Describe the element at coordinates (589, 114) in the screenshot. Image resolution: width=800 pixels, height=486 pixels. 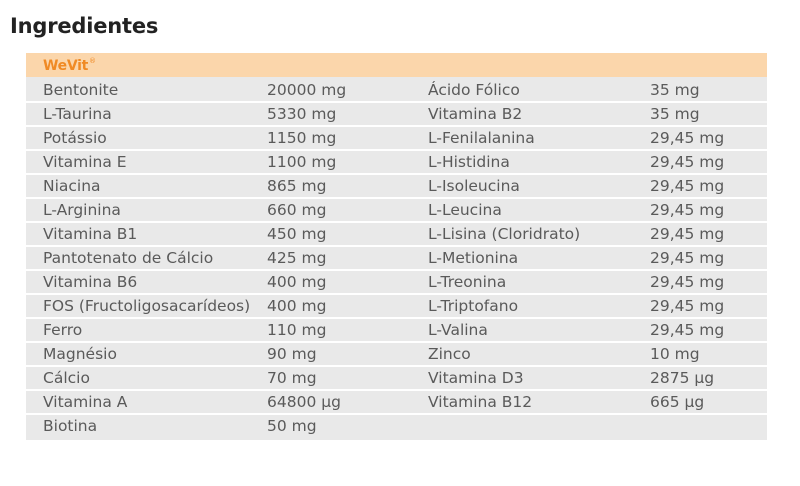
I see `ingredient-row: Vitamina B2 35 mg` at that location.